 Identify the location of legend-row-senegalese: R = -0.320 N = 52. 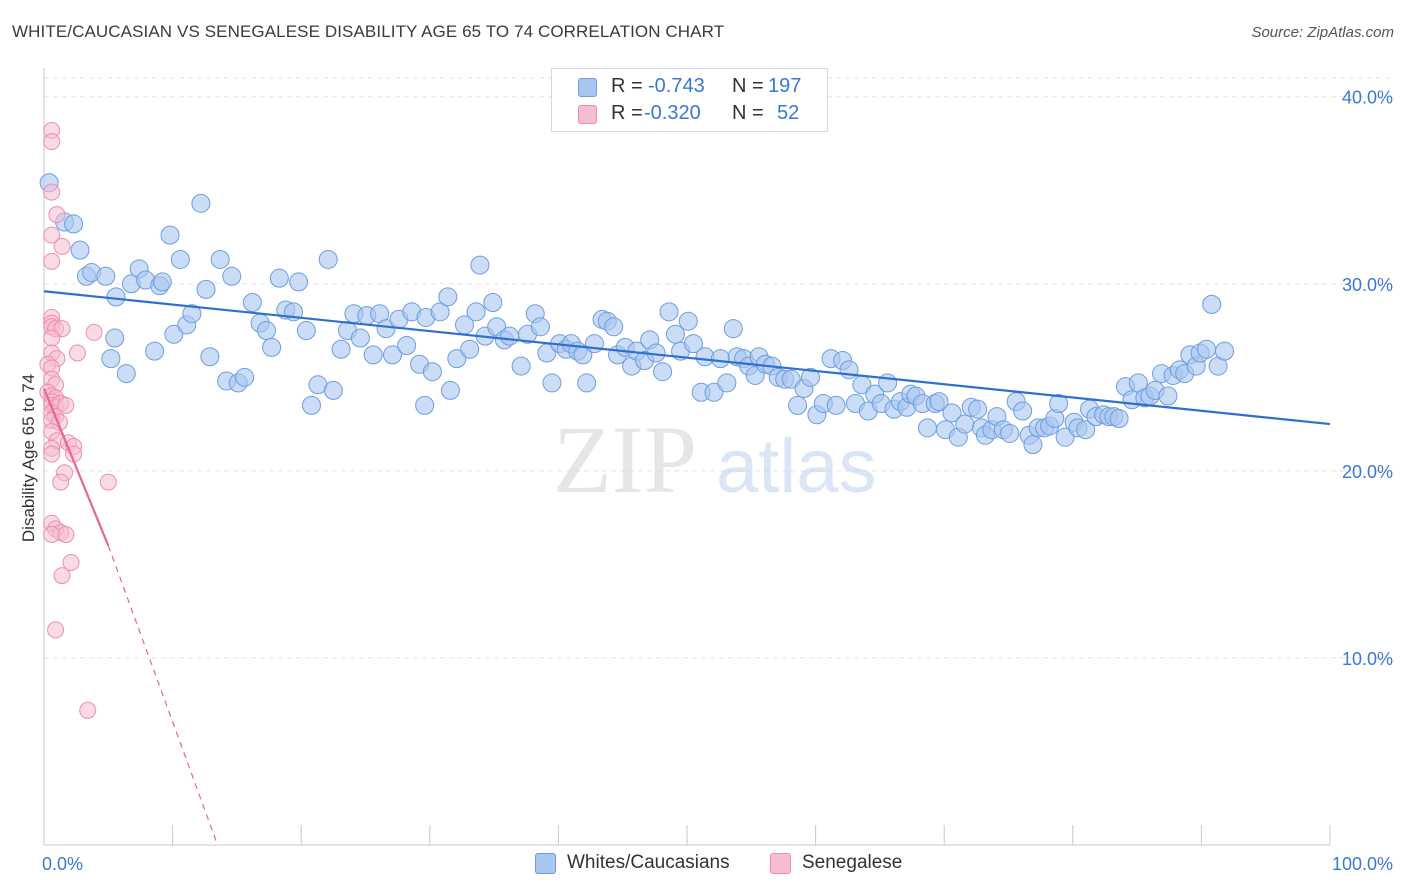
(689, 114).